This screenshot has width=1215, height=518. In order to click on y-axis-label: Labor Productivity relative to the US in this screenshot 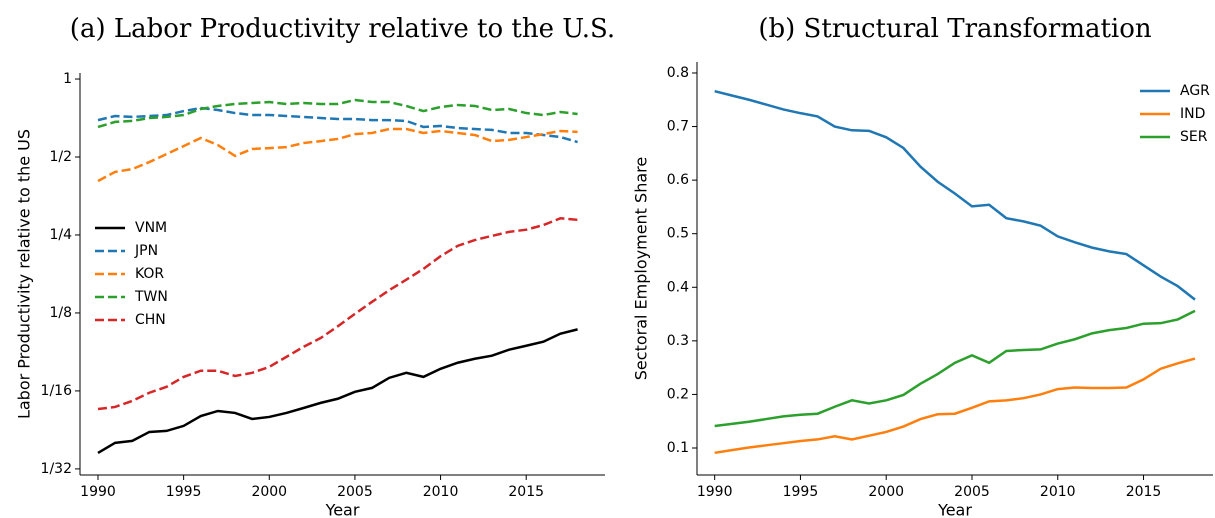, I will do `click(24, 274)`.